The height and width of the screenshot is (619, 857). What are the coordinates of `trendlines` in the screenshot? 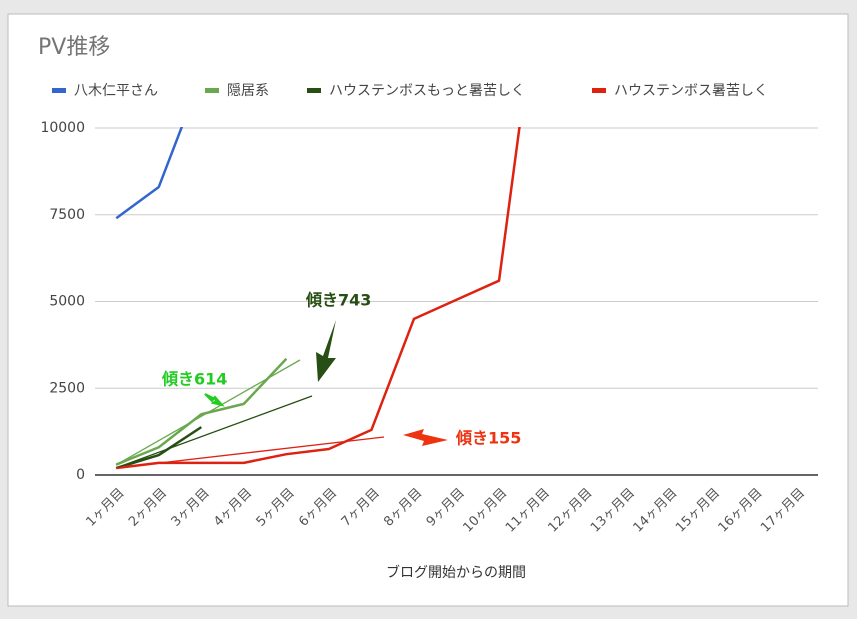 It's located at (250, 414).